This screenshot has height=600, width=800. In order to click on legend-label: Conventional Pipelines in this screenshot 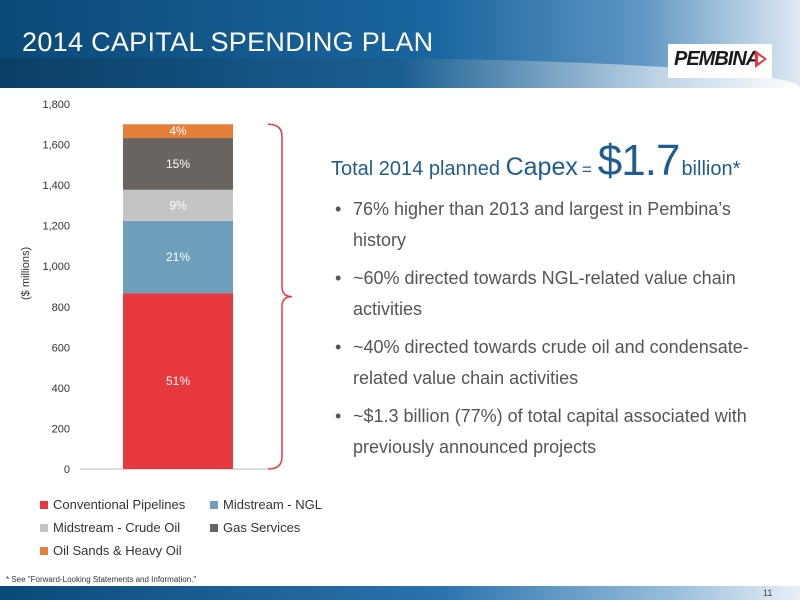, I will do `click(119, 504)`.